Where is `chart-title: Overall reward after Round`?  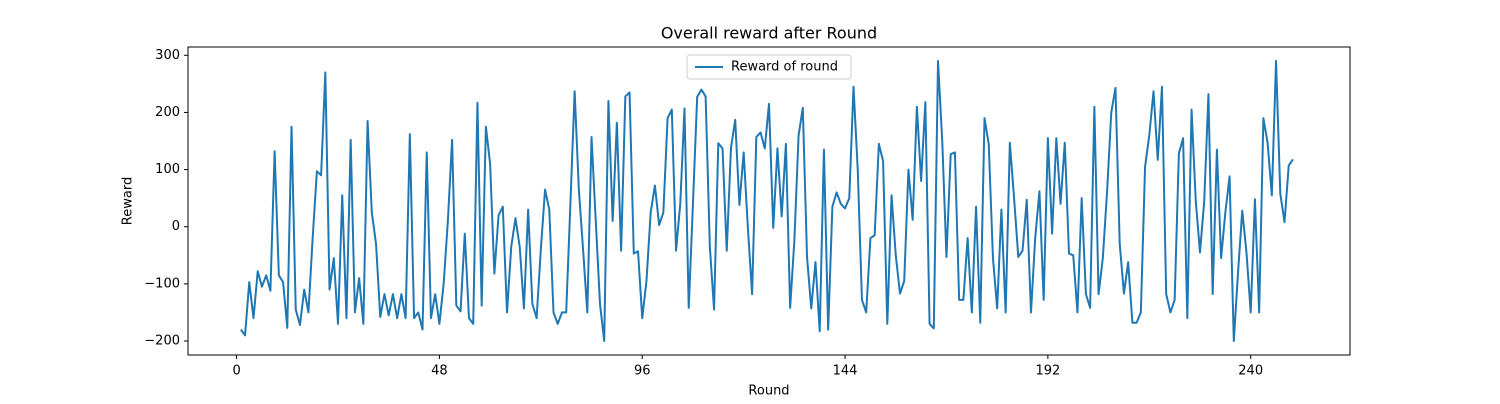
chart-title: Overall reward after Round is located at coordinates (769, 33).